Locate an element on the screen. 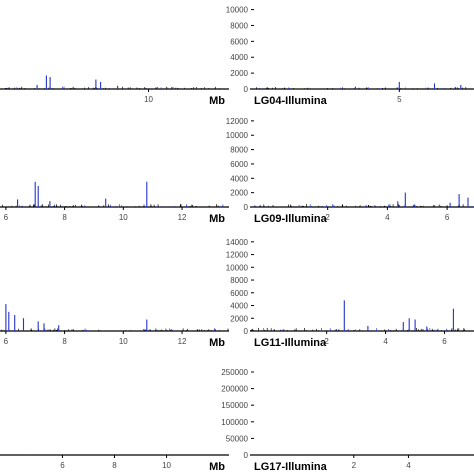 This screenshot has width=474, height=474. y-tick-label: 100000 is located at coordinates (234, 422).